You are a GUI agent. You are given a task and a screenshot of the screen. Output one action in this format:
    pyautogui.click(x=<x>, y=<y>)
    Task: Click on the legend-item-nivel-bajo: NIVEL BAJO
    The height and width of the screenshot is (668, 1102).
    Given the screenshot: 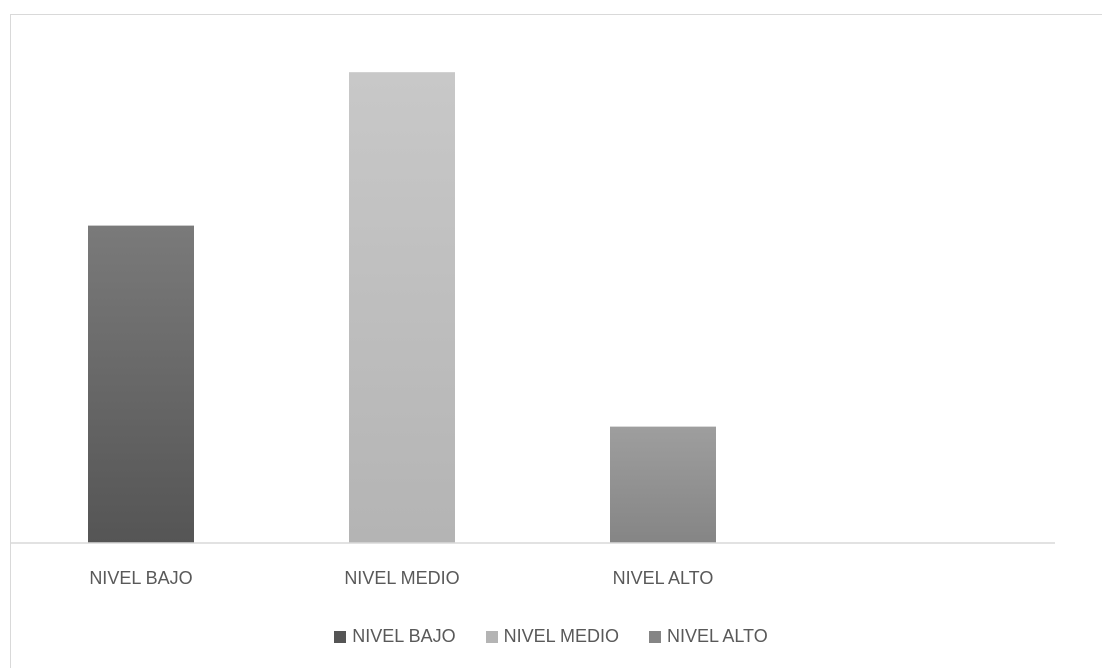 What is the action you would take?
    pyautogui.click(x=395, y=636)
    